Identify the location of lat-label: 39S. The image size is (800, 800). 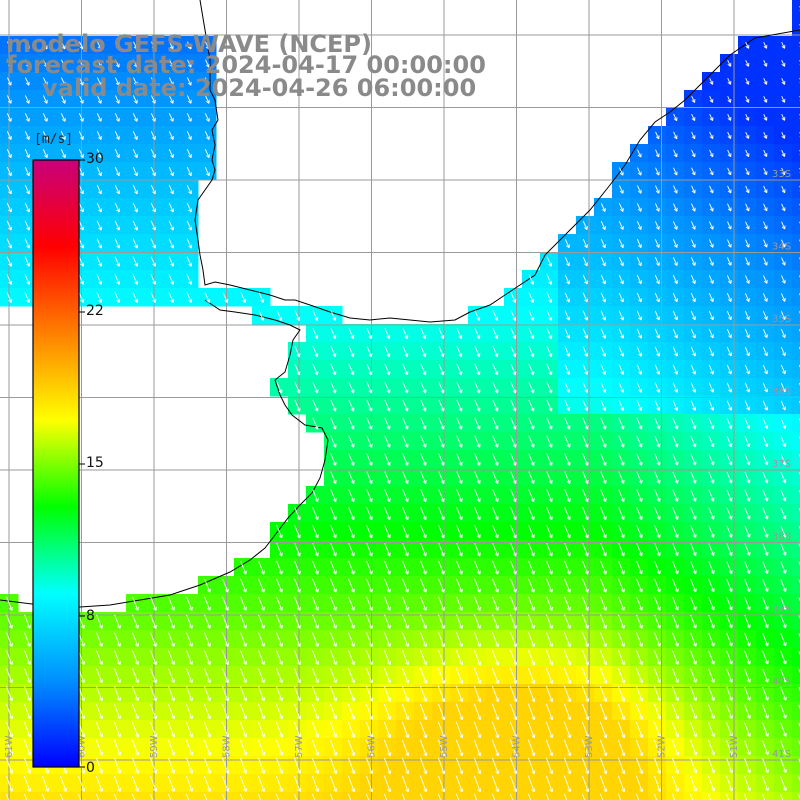
(781, 609).